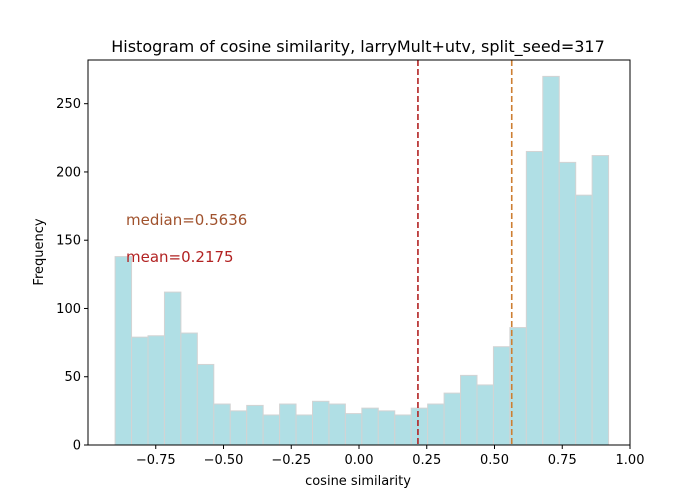  What do you see at coordinates (68, 172) in the screenshot?
I see `y-tick-label: 200` at bounding box center [68, 172].